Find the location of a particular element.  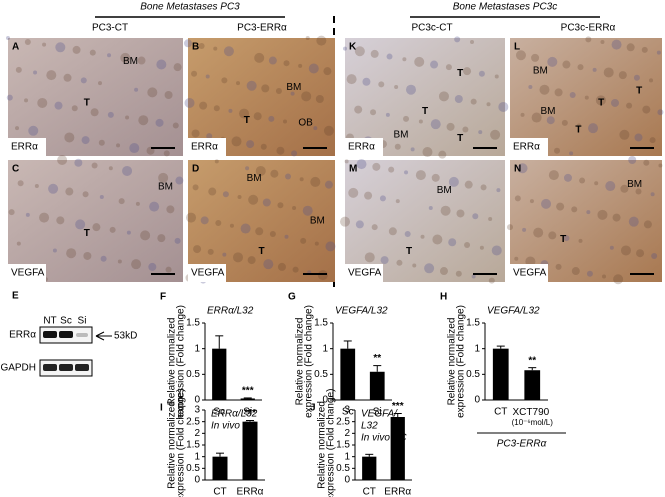

x-tick-label-line: (10⁻⁶mol/L) is located at coordinates (533, 422).